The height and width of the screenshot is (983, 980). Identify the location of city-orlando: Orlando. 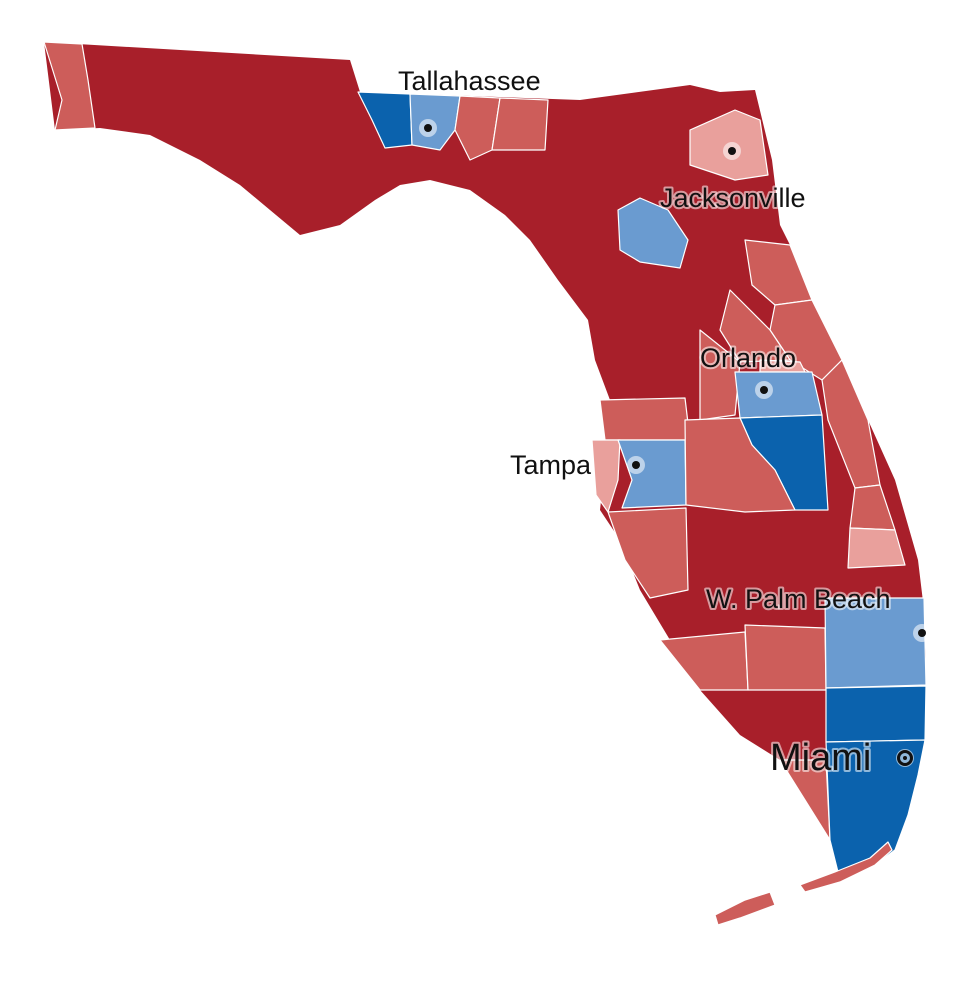
(748, 370).